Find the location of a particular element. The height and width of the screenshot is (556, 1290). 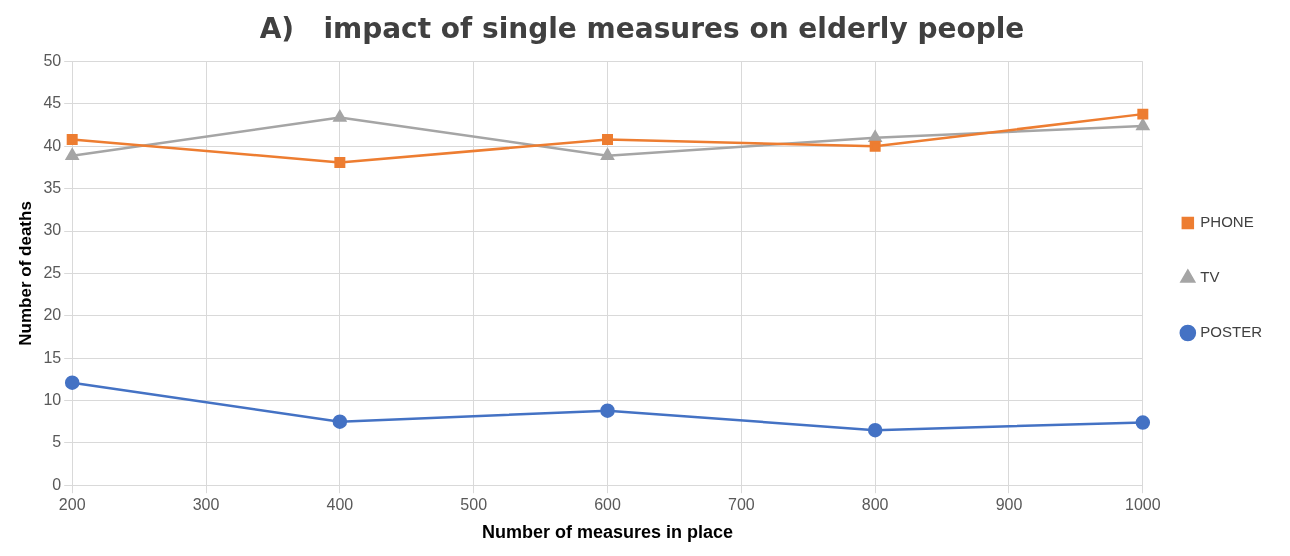

x-tick-label: 200 is located at coordinates (72, 505).